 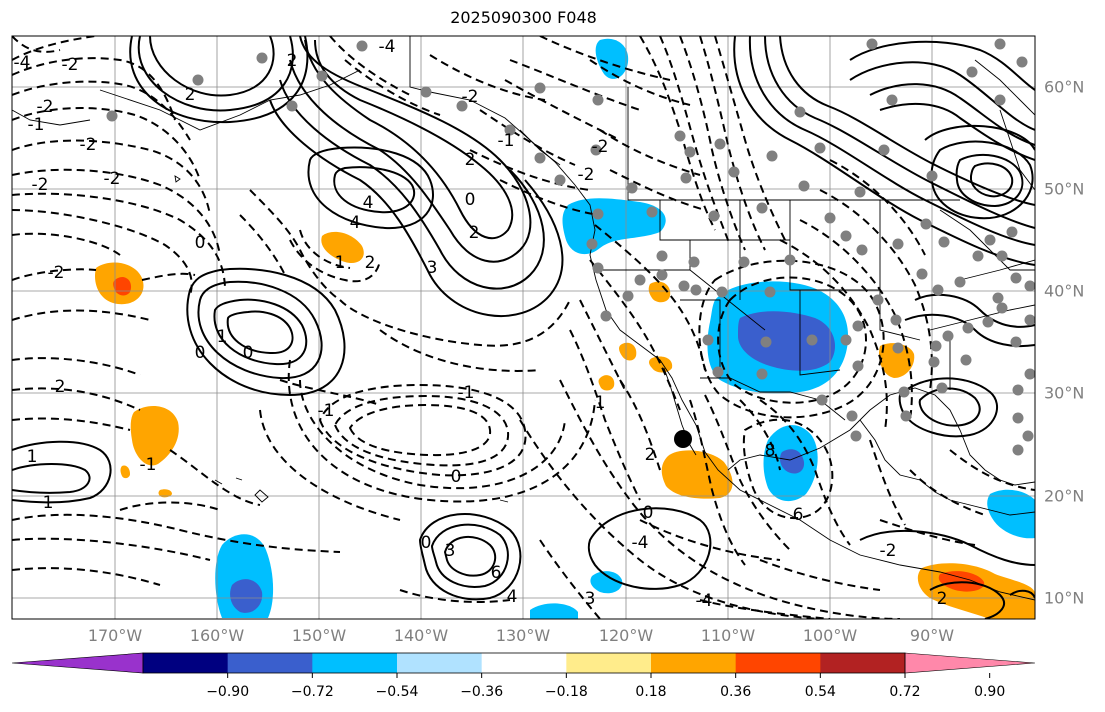 What do you see at coordinates (246, 596) in the screenshot?
I see `shade-blue-hawaii` at bounding box center [246, 596].